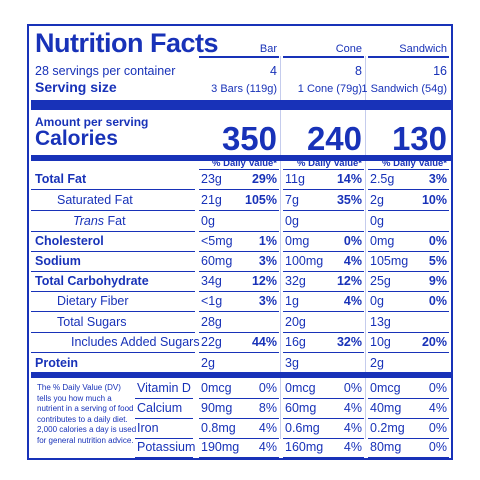  I want to click on nutrient-daily-value: 44%, so click(264, 342).